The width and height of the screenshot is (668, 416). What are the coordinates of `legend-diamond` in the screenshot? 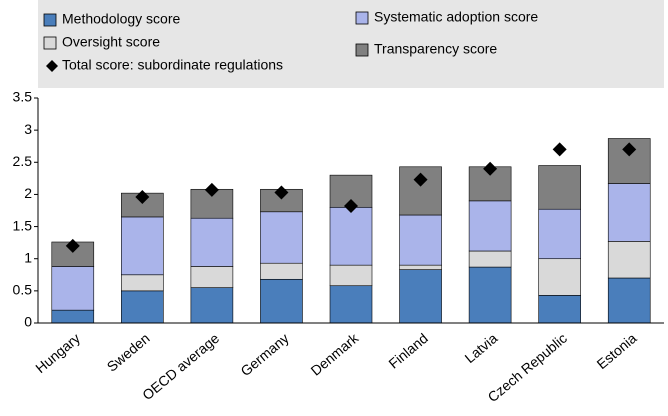 It's located at (52, 66).